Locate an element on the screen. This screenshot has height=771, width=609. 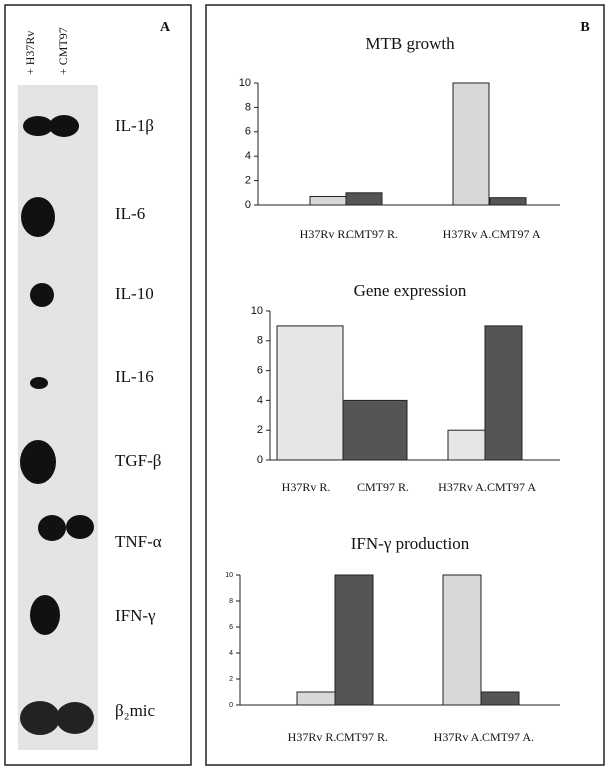
chart-title: Gene expression is located at coordinates (410, 290).